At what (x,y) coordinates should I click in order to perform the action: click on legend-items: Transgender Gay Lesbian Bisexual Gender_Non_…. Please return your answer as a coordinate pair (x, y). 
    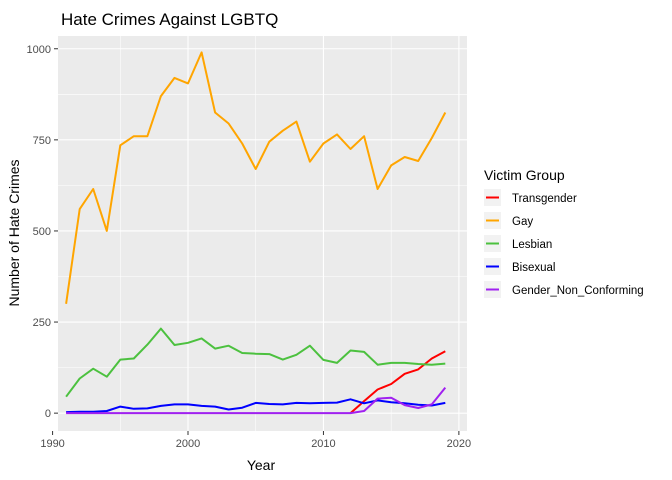
    Looking at the image, I should click on (564, 243).